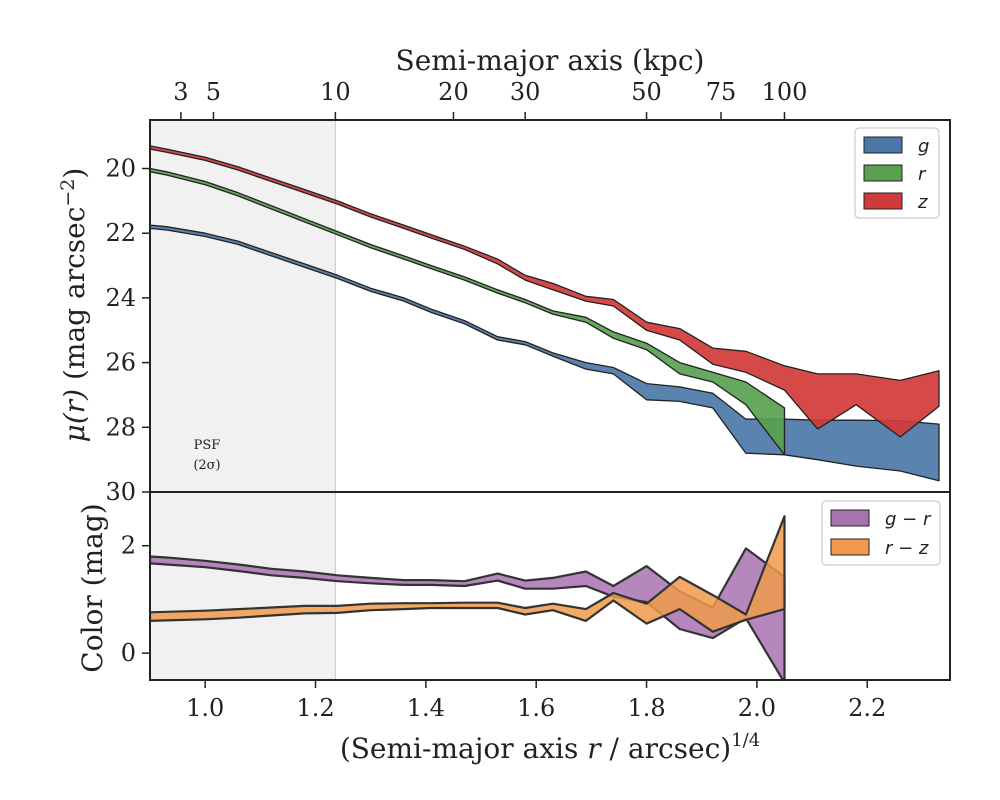  Describe the element at coordinates (721, 92) in the screenshot. I see `top-x-tick-label: 75` at that location.